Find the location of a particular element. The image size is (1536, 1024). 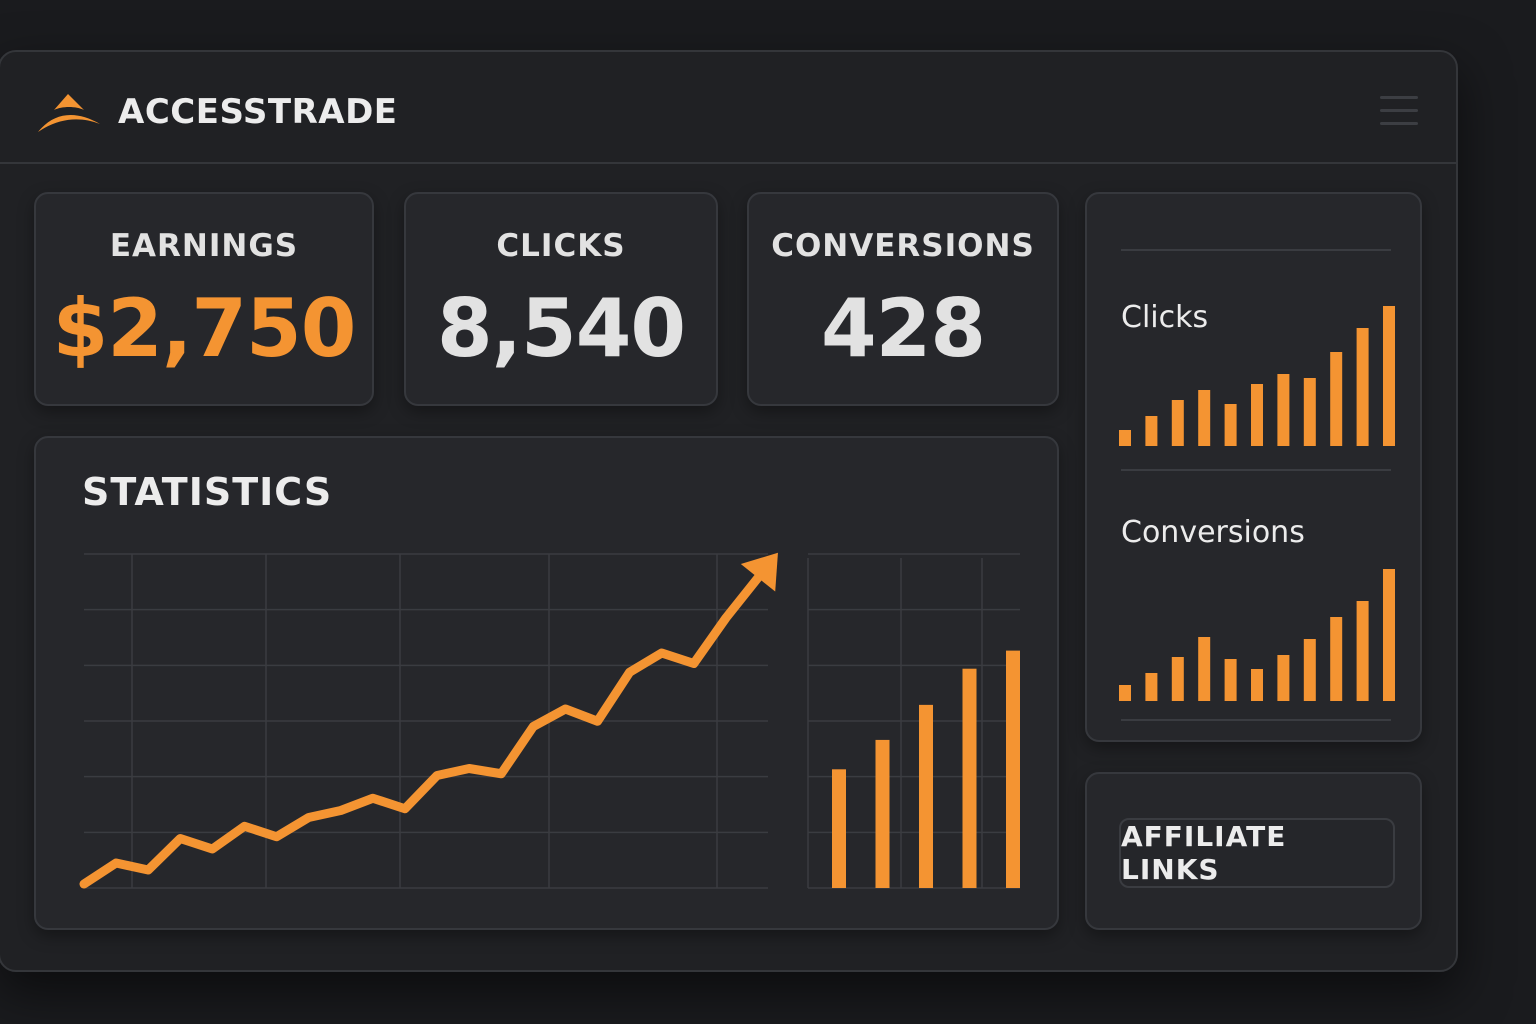

mini-charts-card: Clicks Conversions is located at coordinates (1253, 467).